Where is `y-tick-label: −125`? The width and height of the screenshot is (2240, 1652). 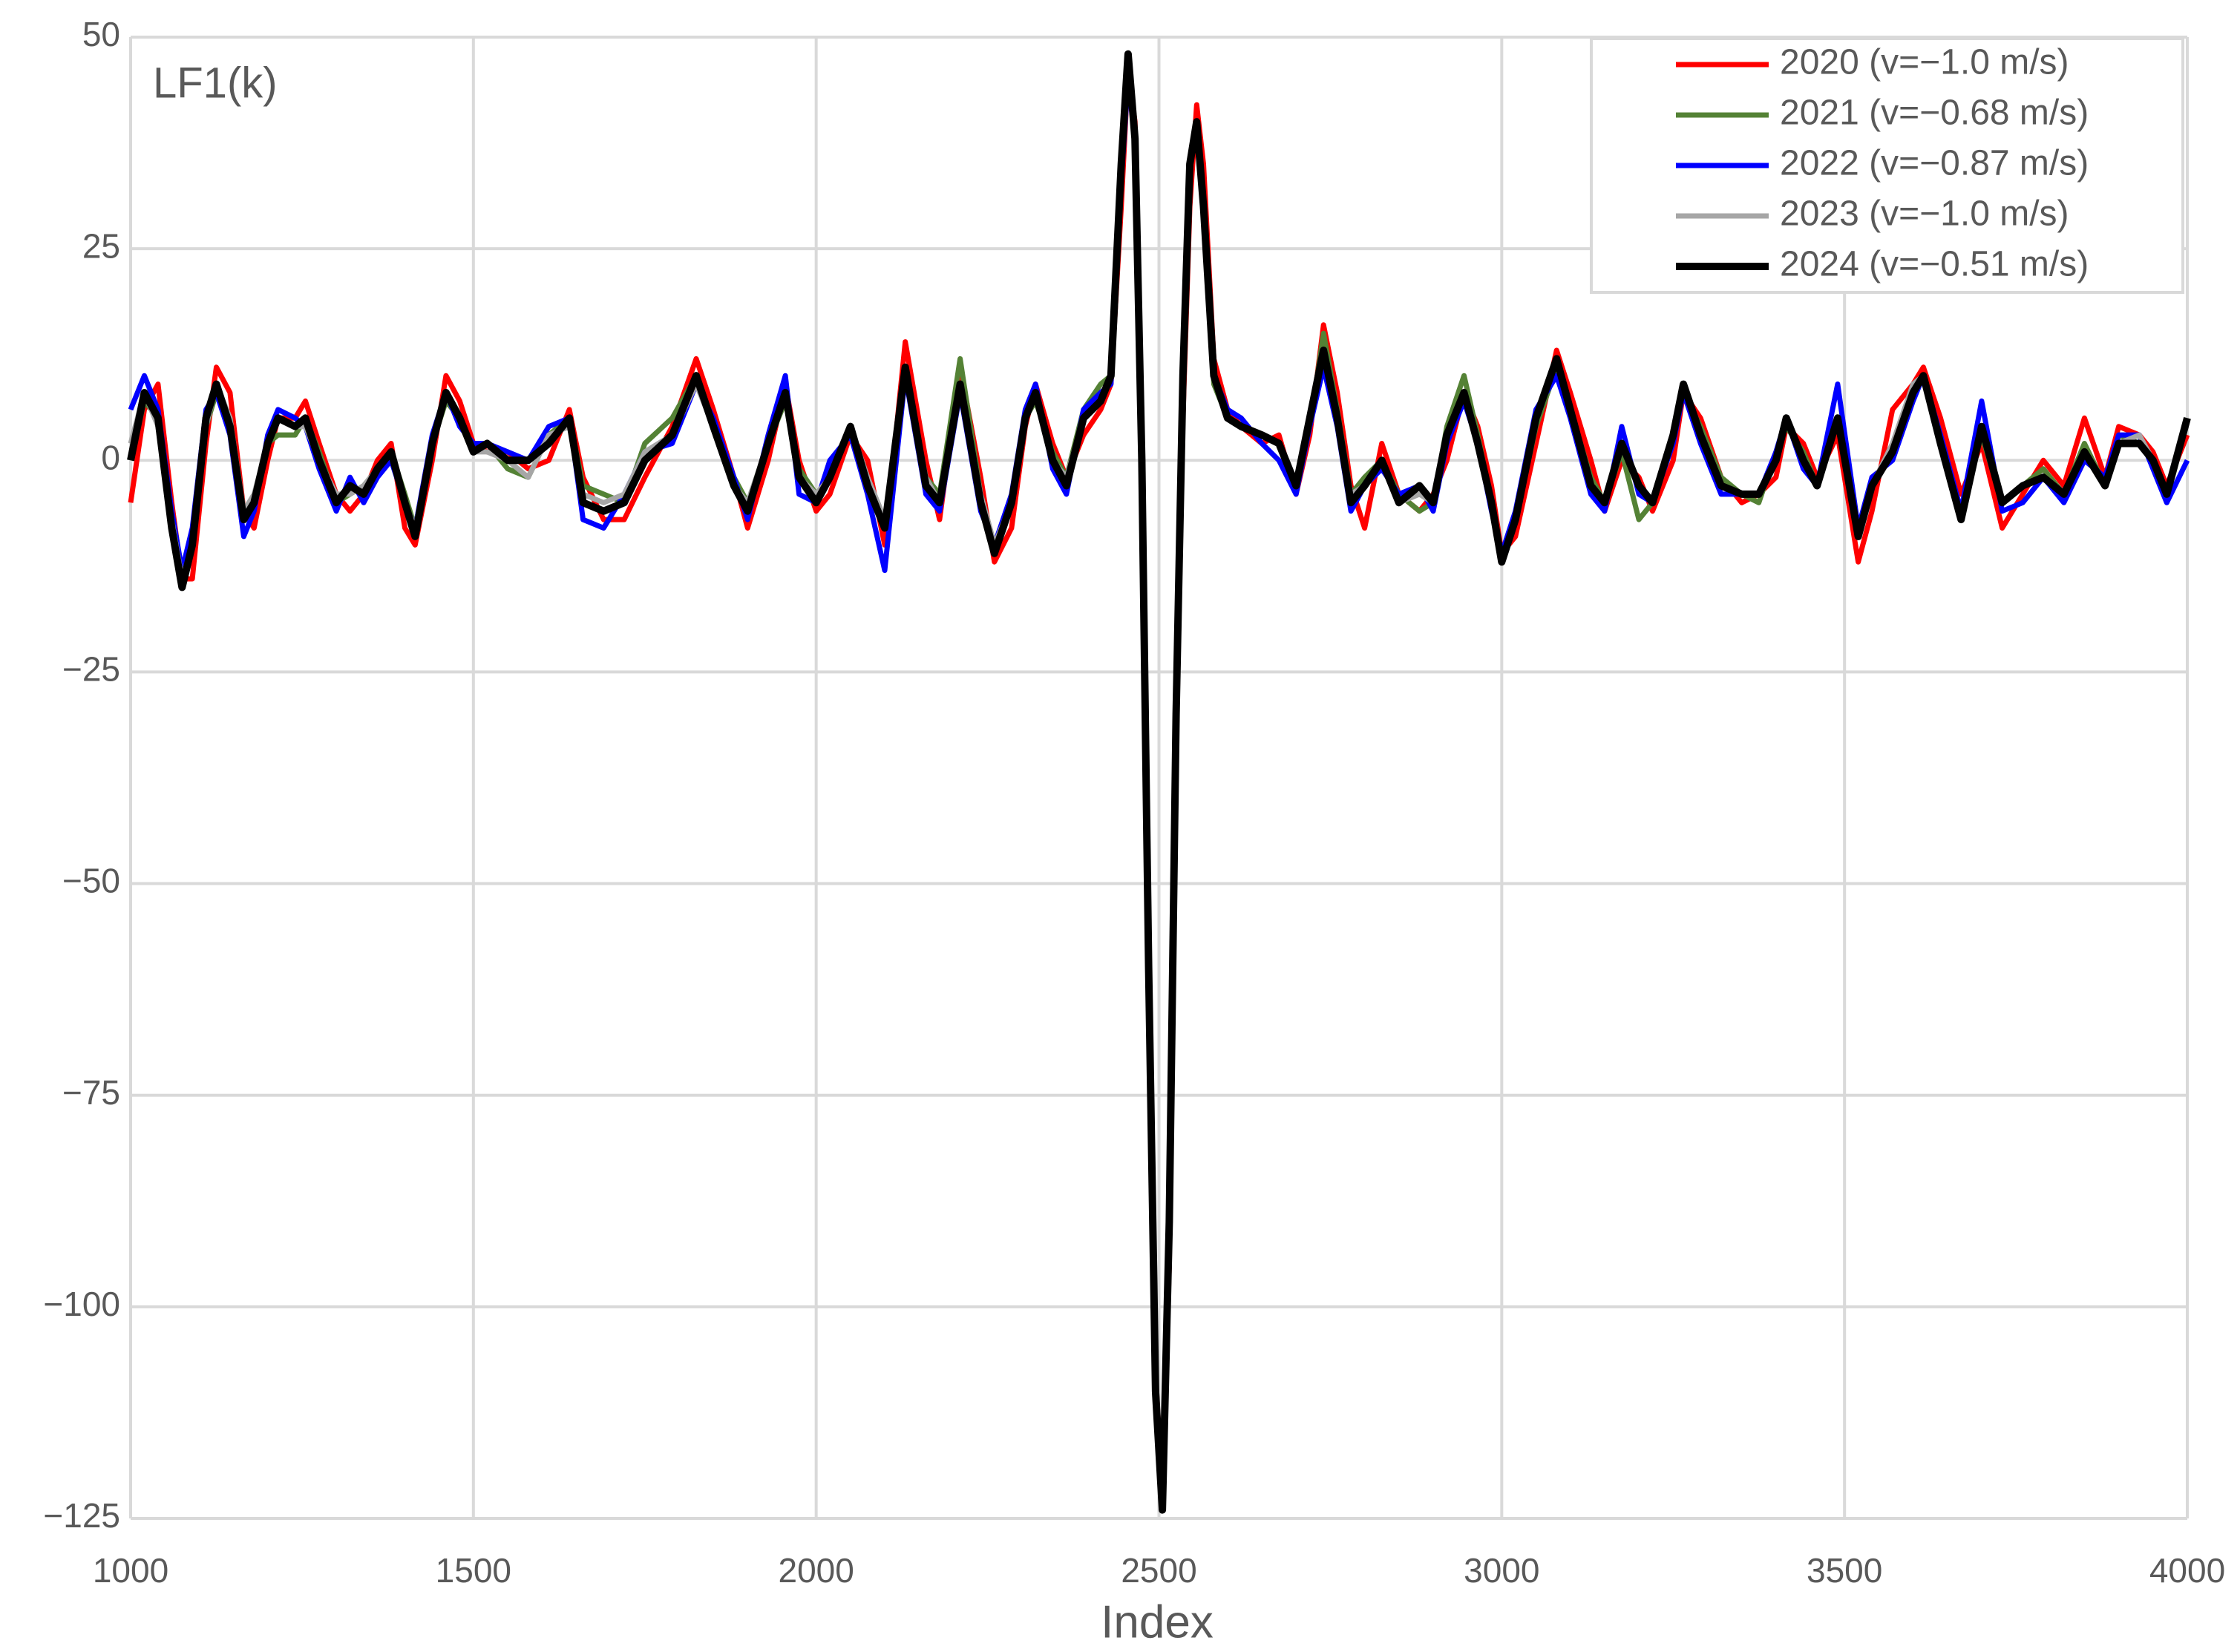 y-tick-label: −125 is located at coordinates (81, 1515).